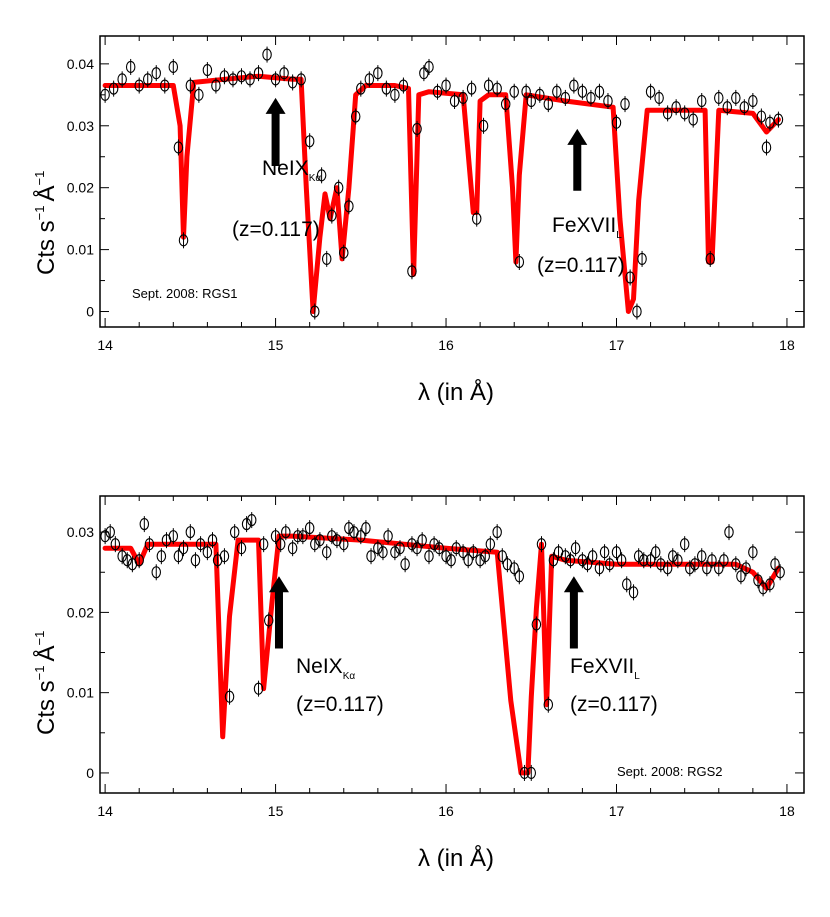 Image resolution: width=830 pixels, height=917 pixels. What do you see at coordinates (80, 64) in the screenshot?
I see `y-tick-label: 0.04` at bounding box center [80, 64].